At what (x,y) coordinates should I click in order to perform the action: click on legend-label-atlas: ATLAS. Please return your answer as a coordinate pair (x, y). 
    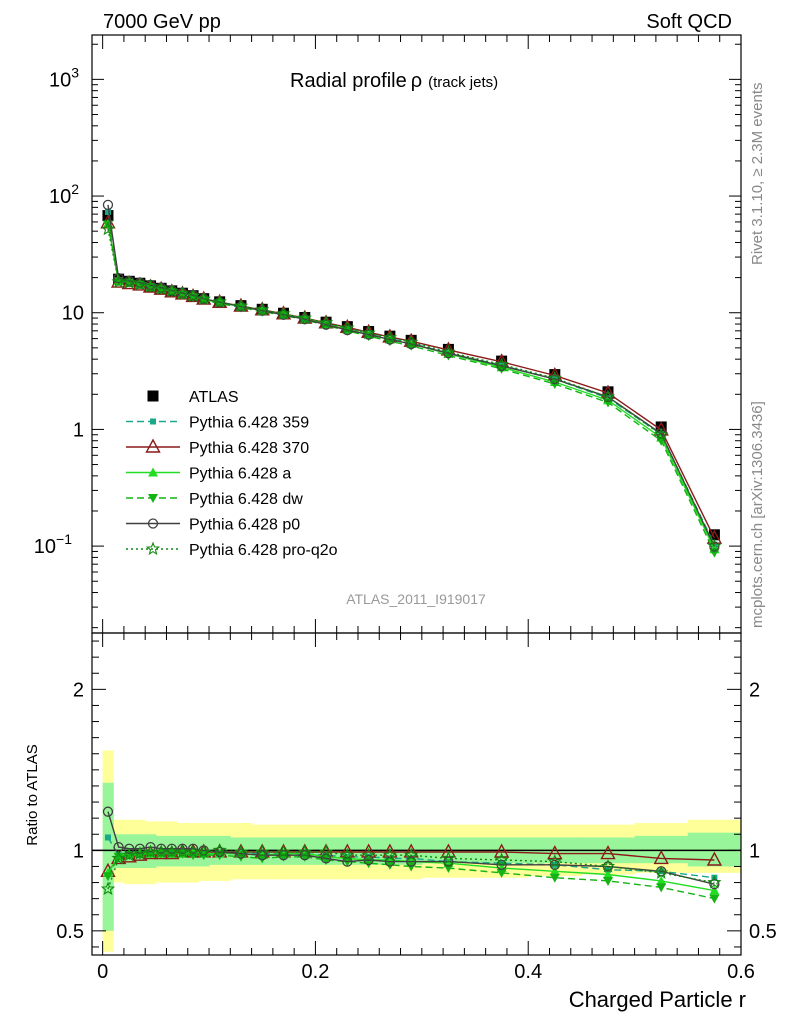
    Looking at the image, I should click on (214, 397).